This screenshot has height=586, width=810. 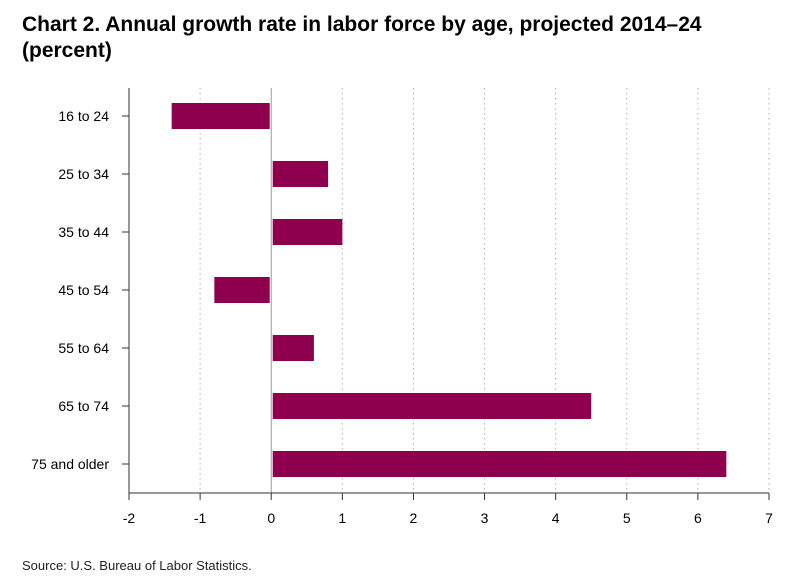 I want to click on x-tick-label: 2, so click(x=414, y=518).